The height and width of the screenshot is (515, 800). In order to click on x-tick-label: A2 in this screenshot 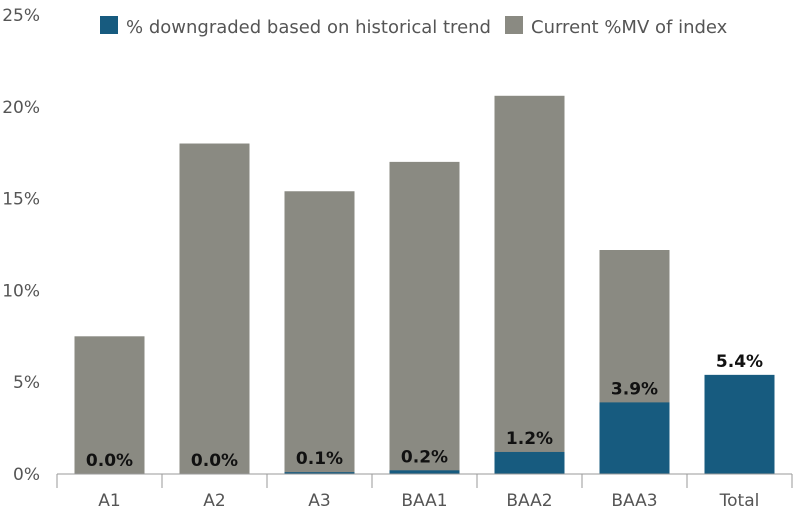, I will do `click(214, 501)`.